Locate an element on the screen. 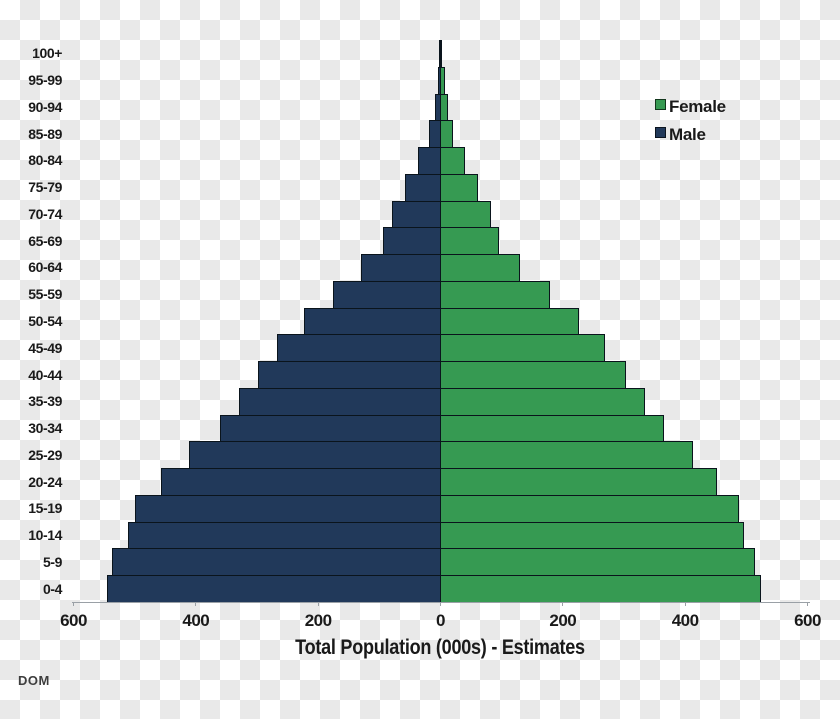  legend-item-female: Female is located at coordinates (690, 112).